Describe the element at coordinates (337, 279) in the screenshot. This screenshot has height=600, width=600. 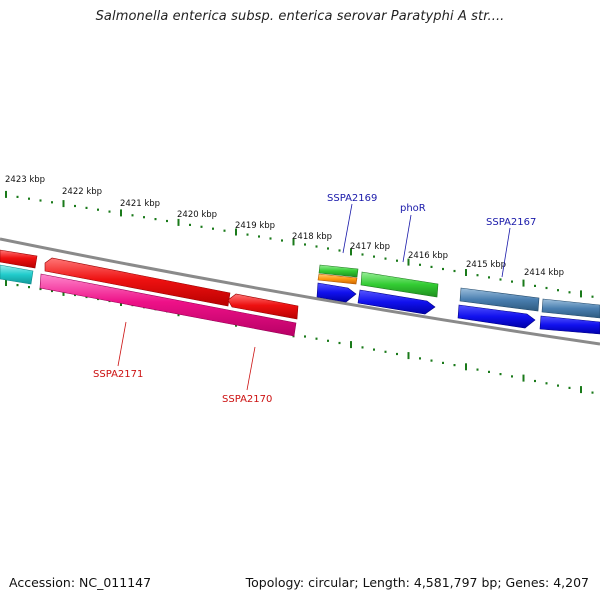
I see `gene-sspa2169-orange` at that location.